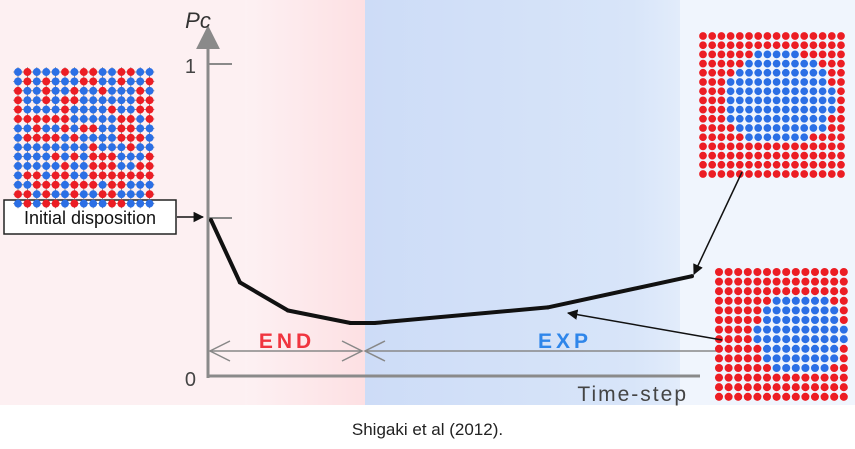 This screenshot has width=855, height=449. Describe the element at coordinates (90, 218) in the screenshot. I see `initial-disposition-label: Initial disposition` at that location.